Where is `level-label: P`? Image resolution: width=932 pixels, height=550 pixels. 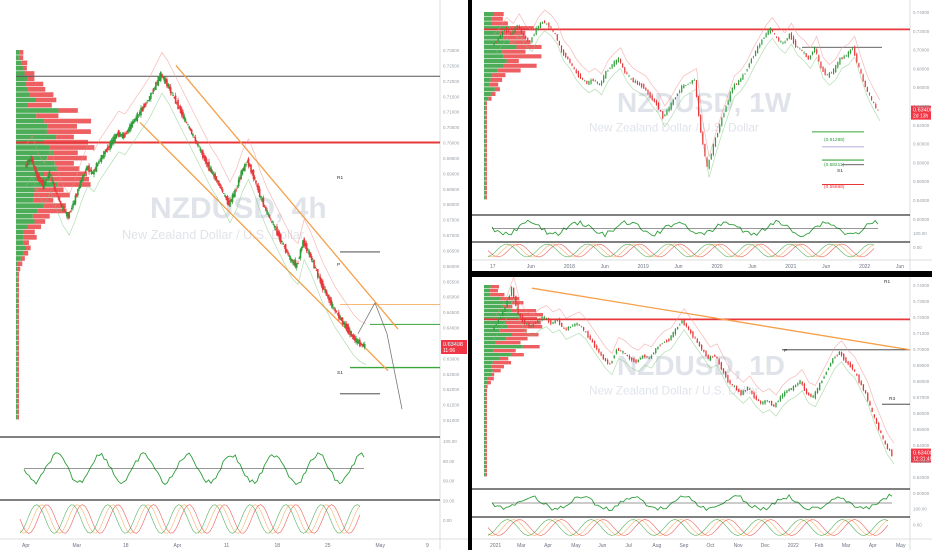 level-label: P is located at coordinates (785, 351).